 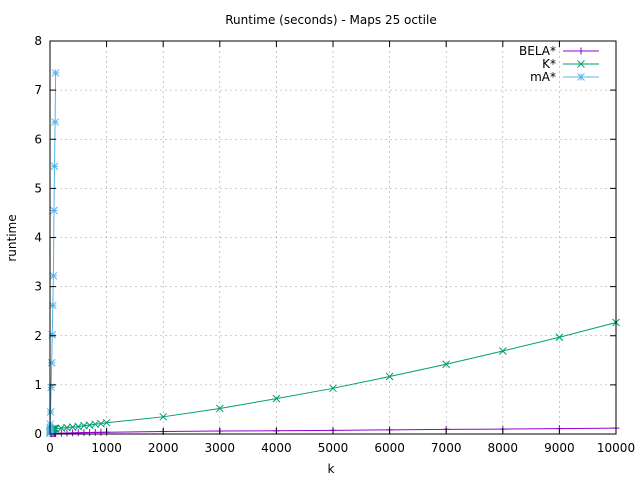 I want to click on y-tick-label: 2, so click(x=38, y=336).